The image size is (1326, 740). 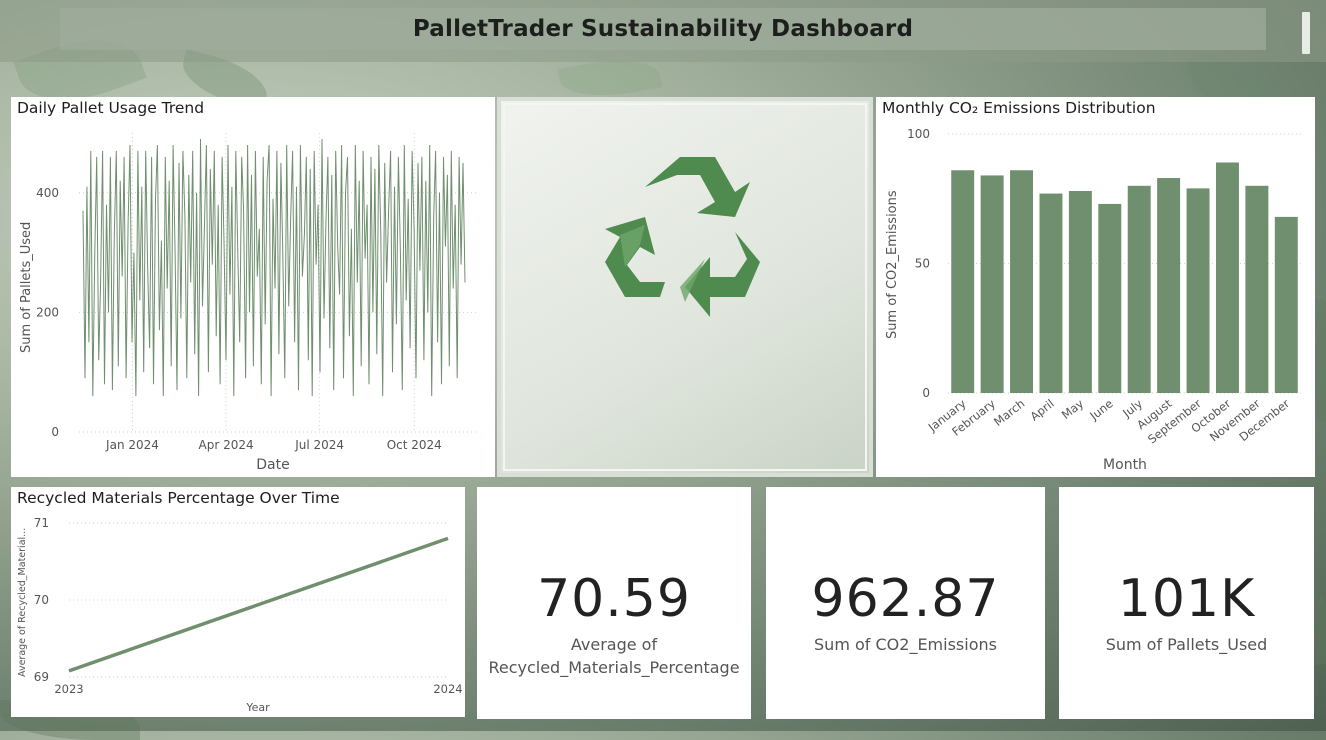 What do you see at coordinates (447, 689) in the screenshot?
I see `recycled-x-tick: 2024` at bounding box center [447, 689].